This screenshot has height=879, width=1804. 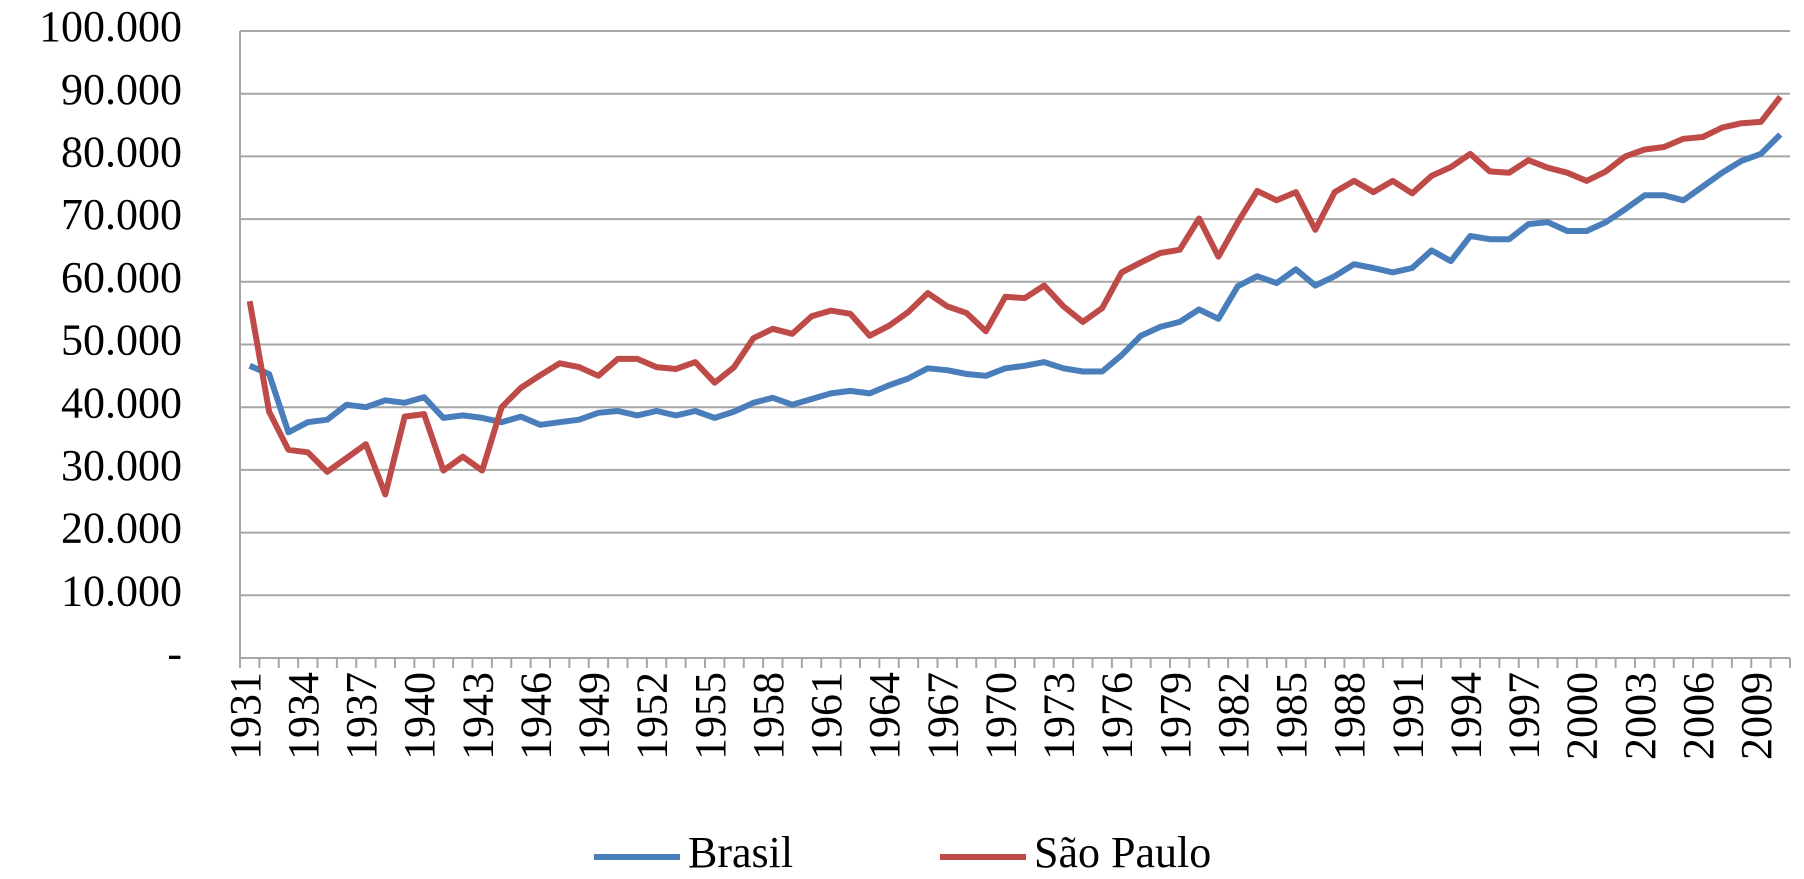 What do you see at coordinates (1122, 852) in the screenshot?
I see `legend-label: São Paulo` at bounding box center [1122, 852].